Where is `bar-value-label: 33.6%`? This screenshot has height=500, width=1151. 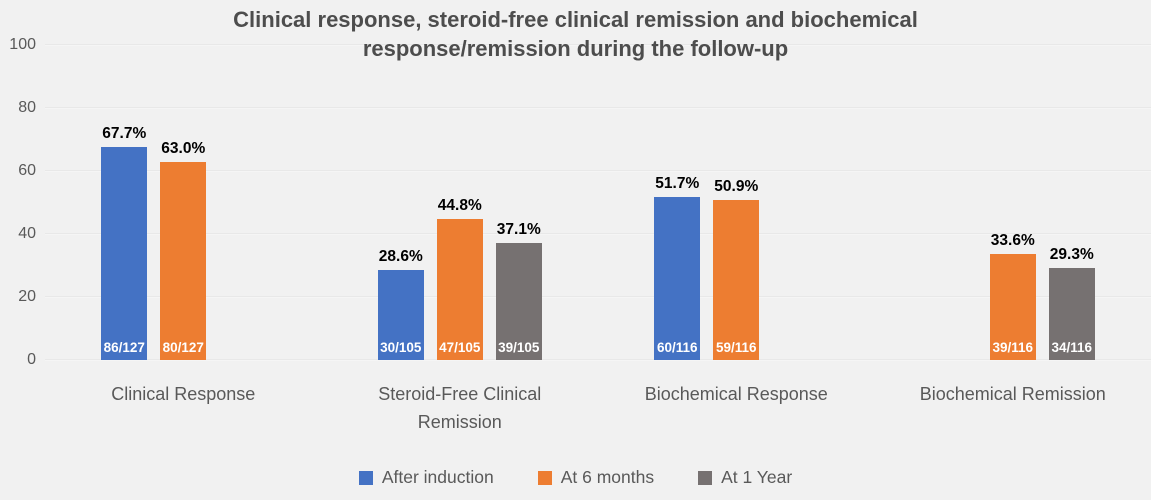
bar-value-label: 33.6% is located at coordinates (1012, 241).